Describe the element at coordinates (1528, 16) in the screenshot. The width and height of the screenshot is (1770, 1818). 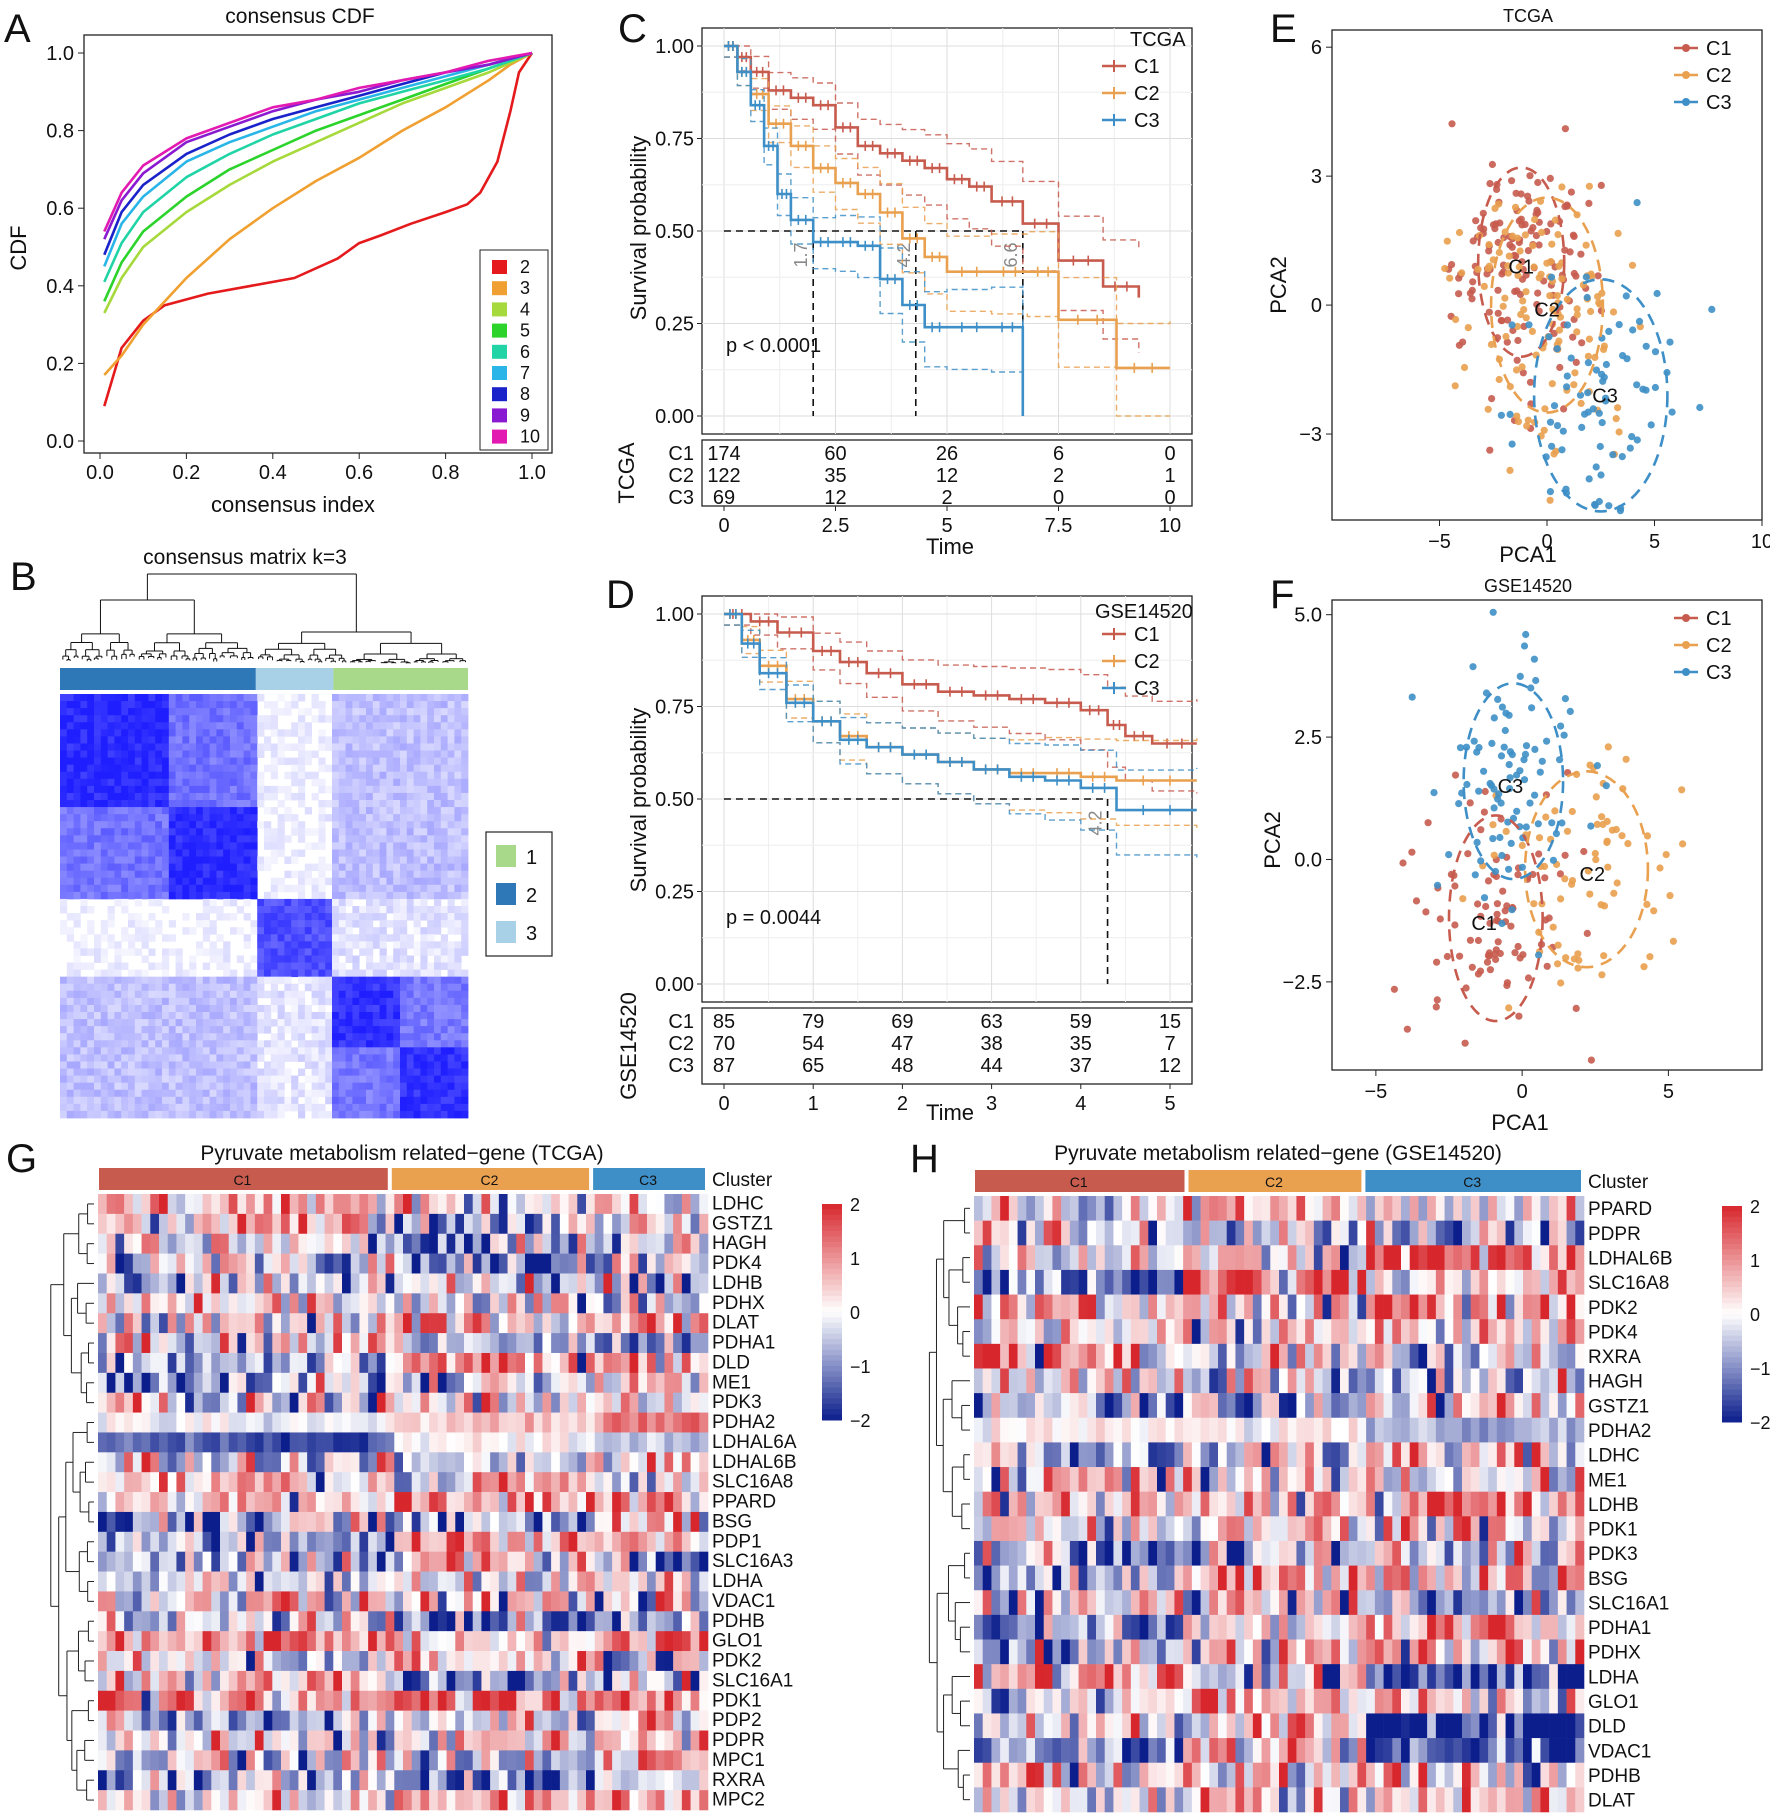
I see `chart-title: TCGA` at that location.